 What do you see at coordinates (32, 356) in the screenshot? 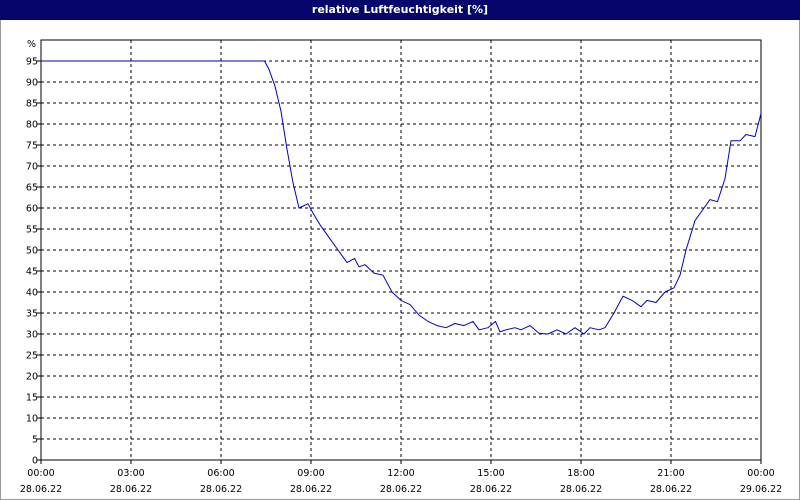
I see `y-tick-label: 25` at bounding box center [32, 356].